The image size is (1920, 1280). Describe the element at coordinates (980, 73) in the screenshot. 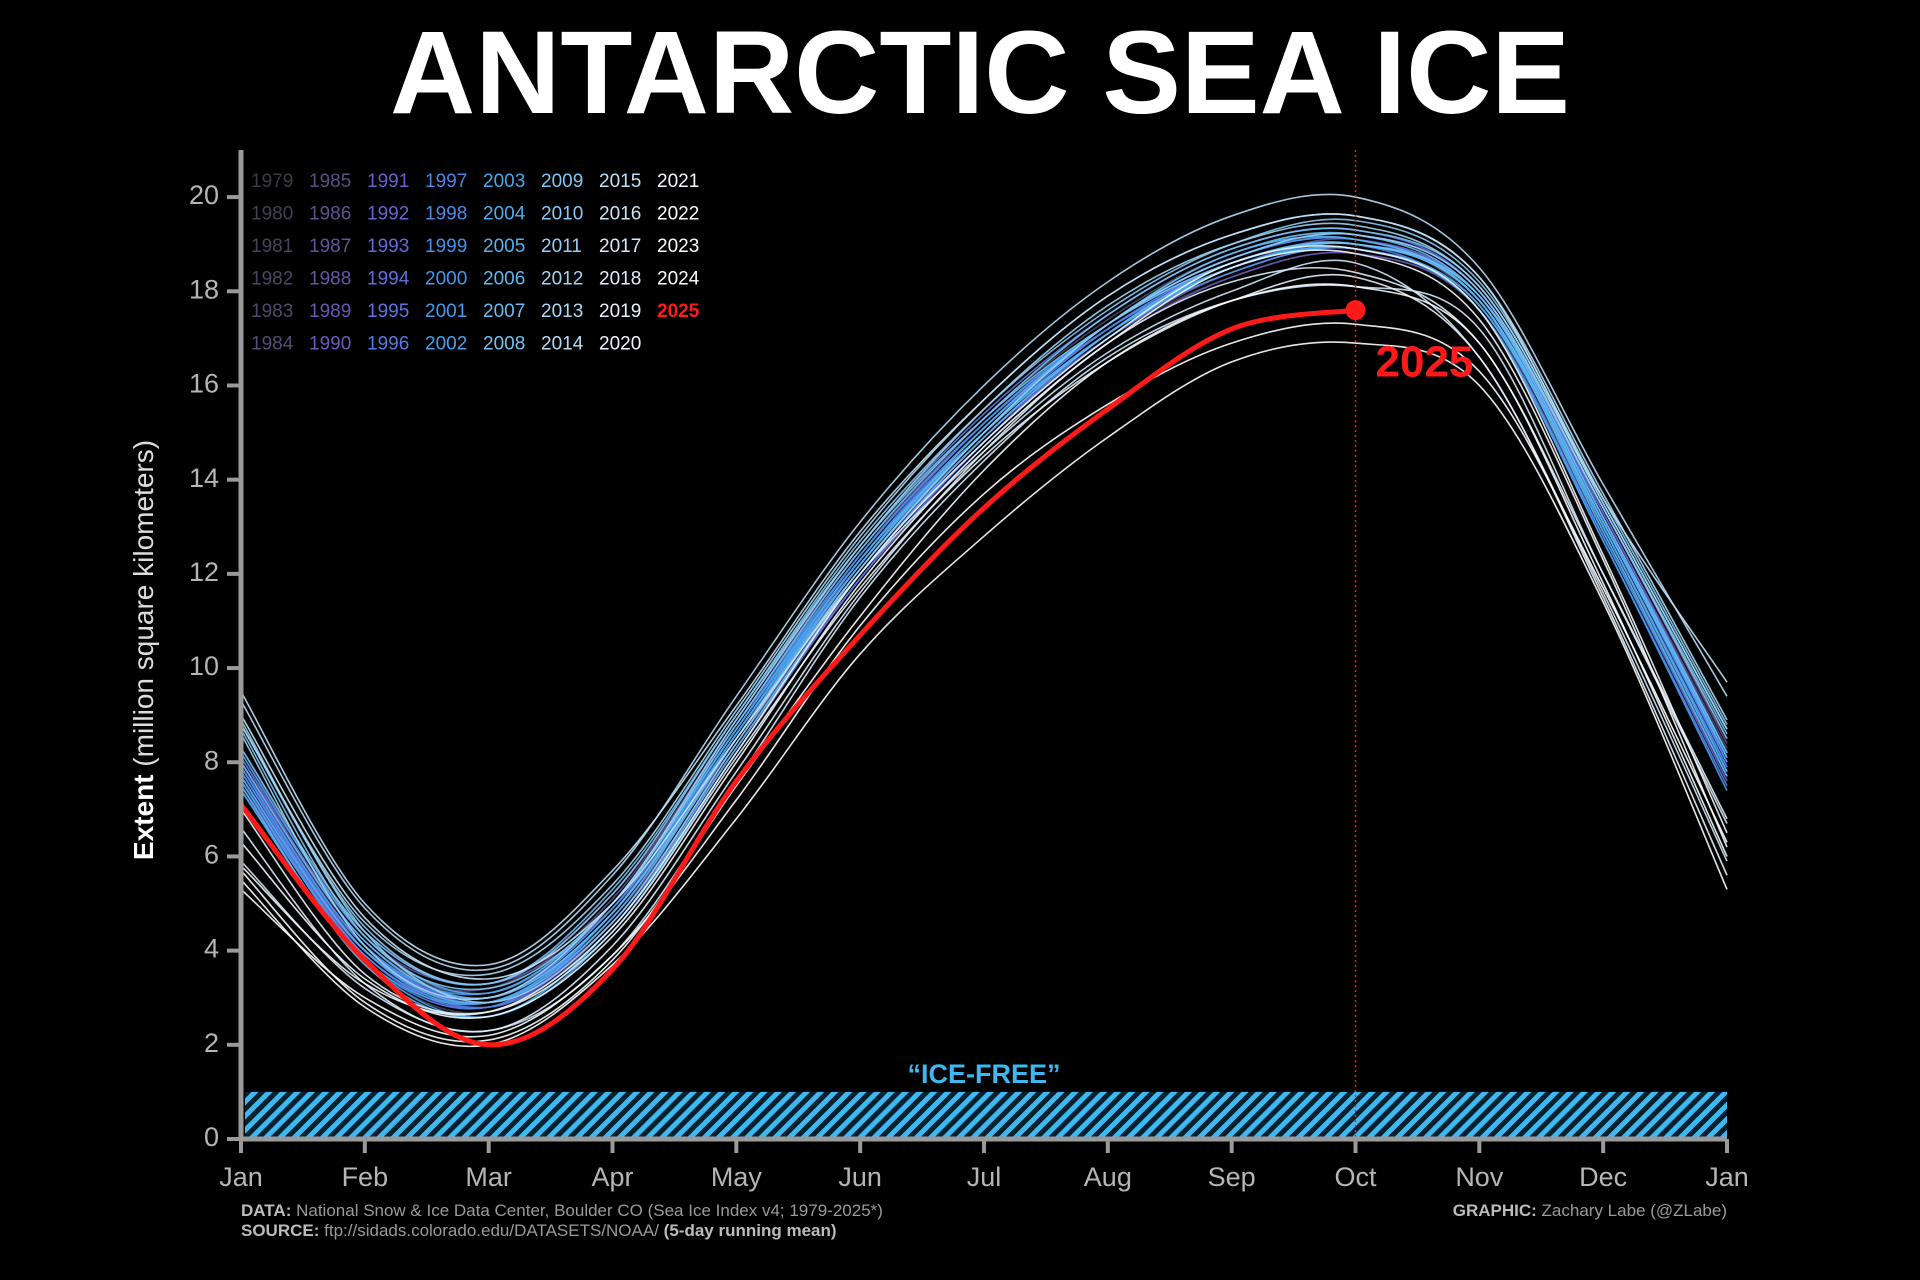

I see `chart-title: ANTARCTIC SEA ICE` at that location.